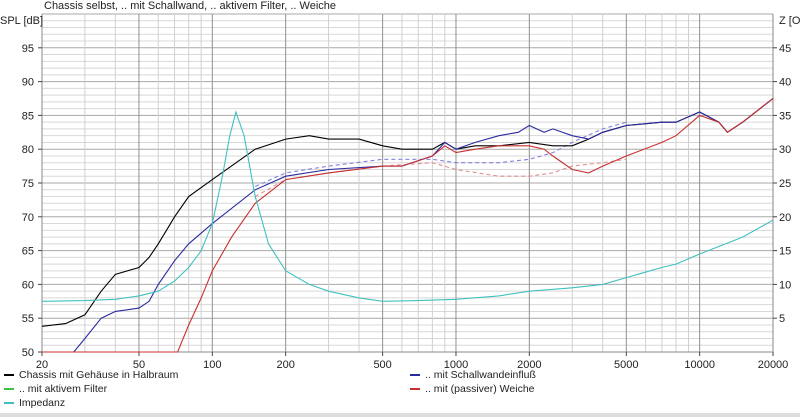  What do you see at coordinates (21, 21) in the screenshot?
I see `y-axis-label: SPL [dB]` at bounding box center [21, 21].